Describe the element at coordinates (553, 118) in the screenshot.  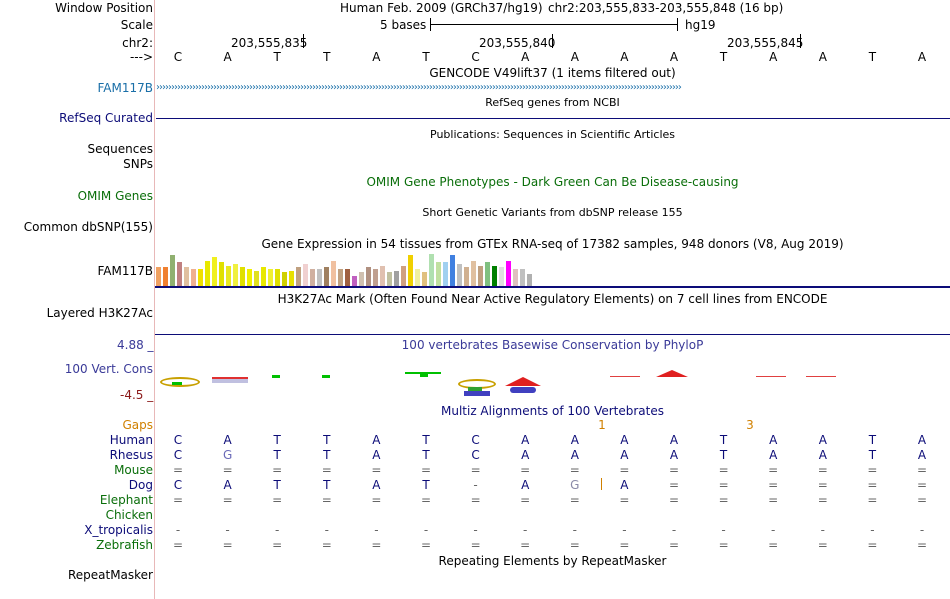
I see `refseq-gene-line` at that location.